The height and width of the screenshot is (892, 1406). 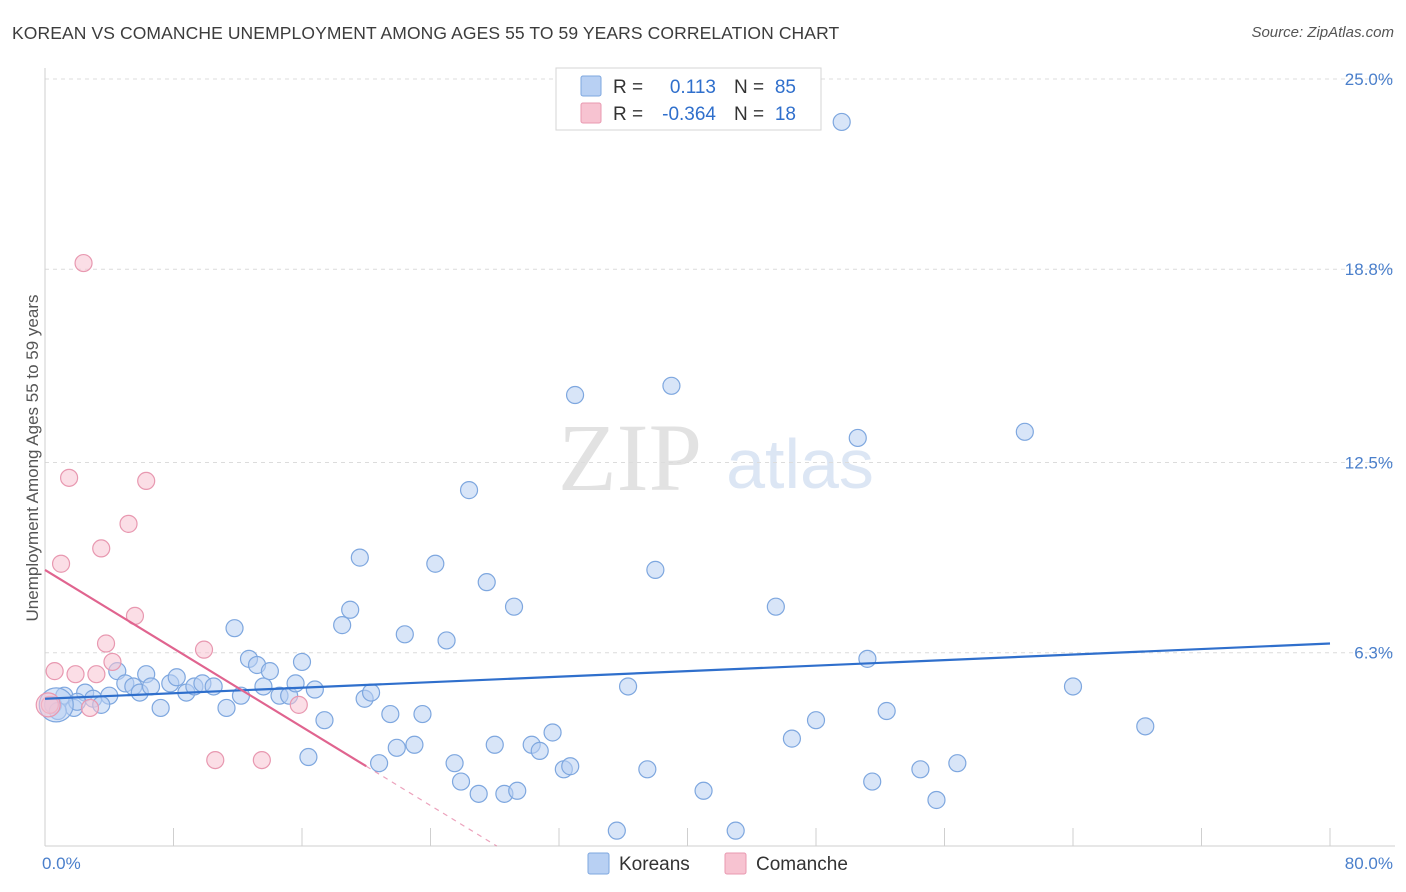 I want to click on x-tick-labels: 0.0% 80.0%, so click(x=717, y=863).